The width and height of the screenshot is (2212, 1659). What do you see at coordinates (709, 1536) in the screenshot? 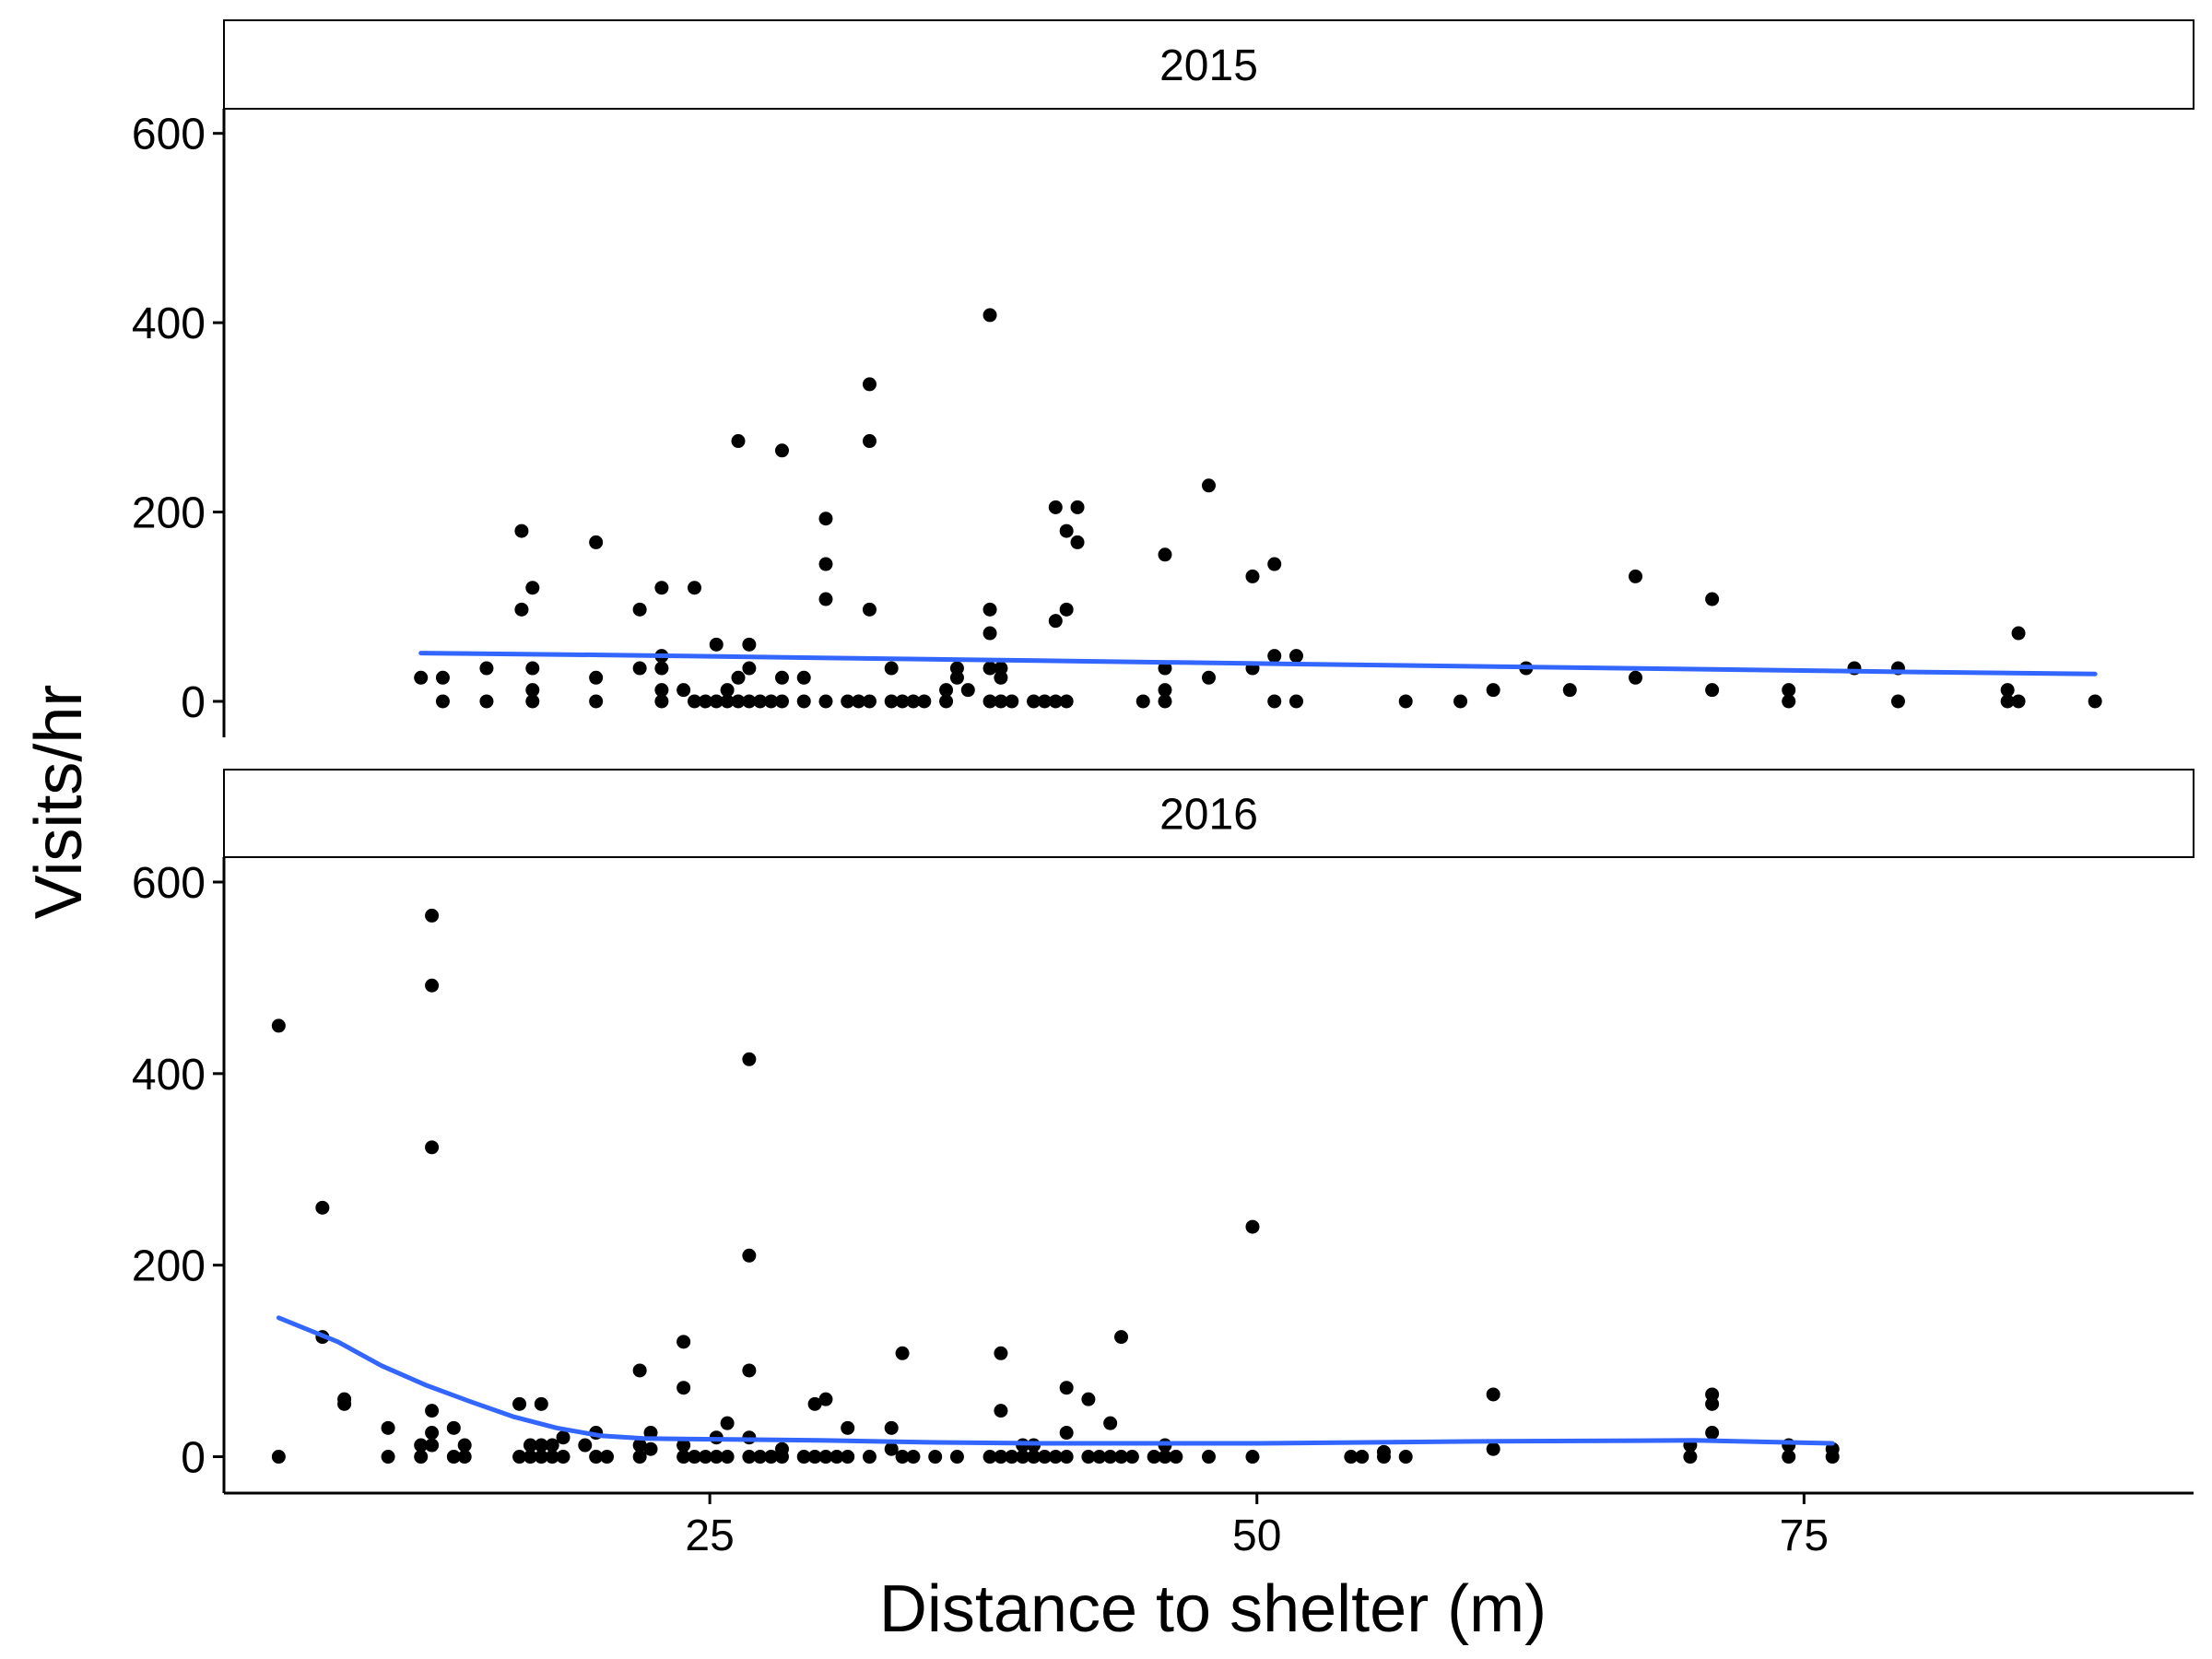
I see `x-tick-label: 25` at bounding box center [709, 1536].